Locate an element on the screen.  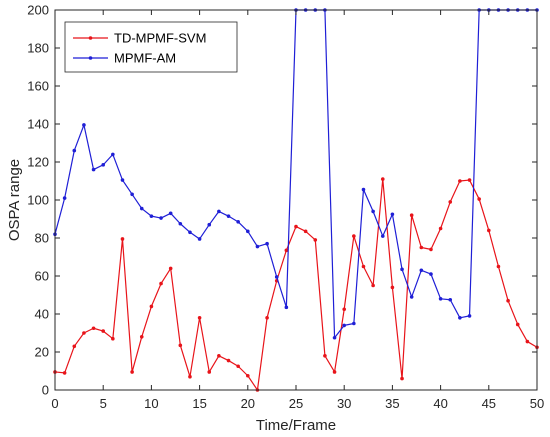
legend-marker-mpmf-am is located at coordinates (90, 58).